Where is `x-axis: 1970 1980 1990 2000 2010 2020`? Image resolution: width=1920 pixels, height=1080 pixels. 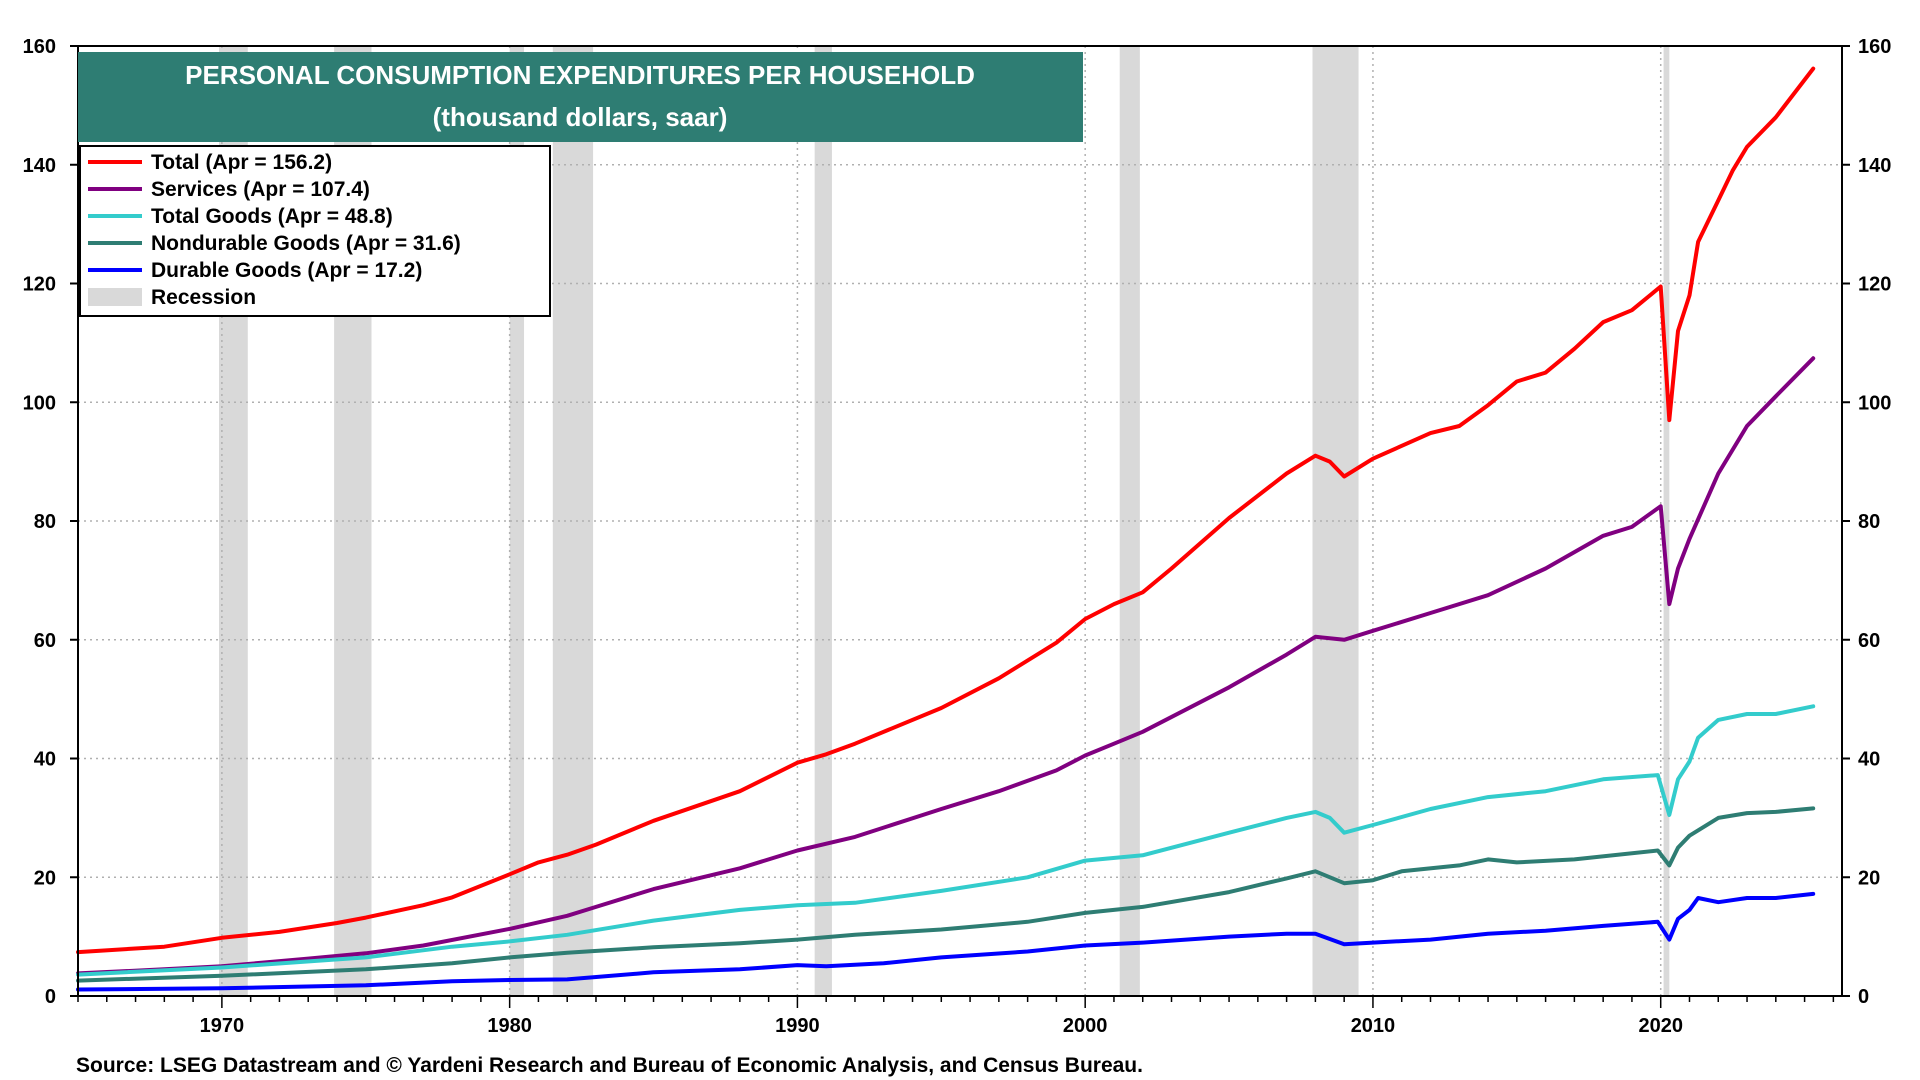
x-axis: 1970 1980 1990 2000 2010 2020 is located at coordinates (956, 1016).